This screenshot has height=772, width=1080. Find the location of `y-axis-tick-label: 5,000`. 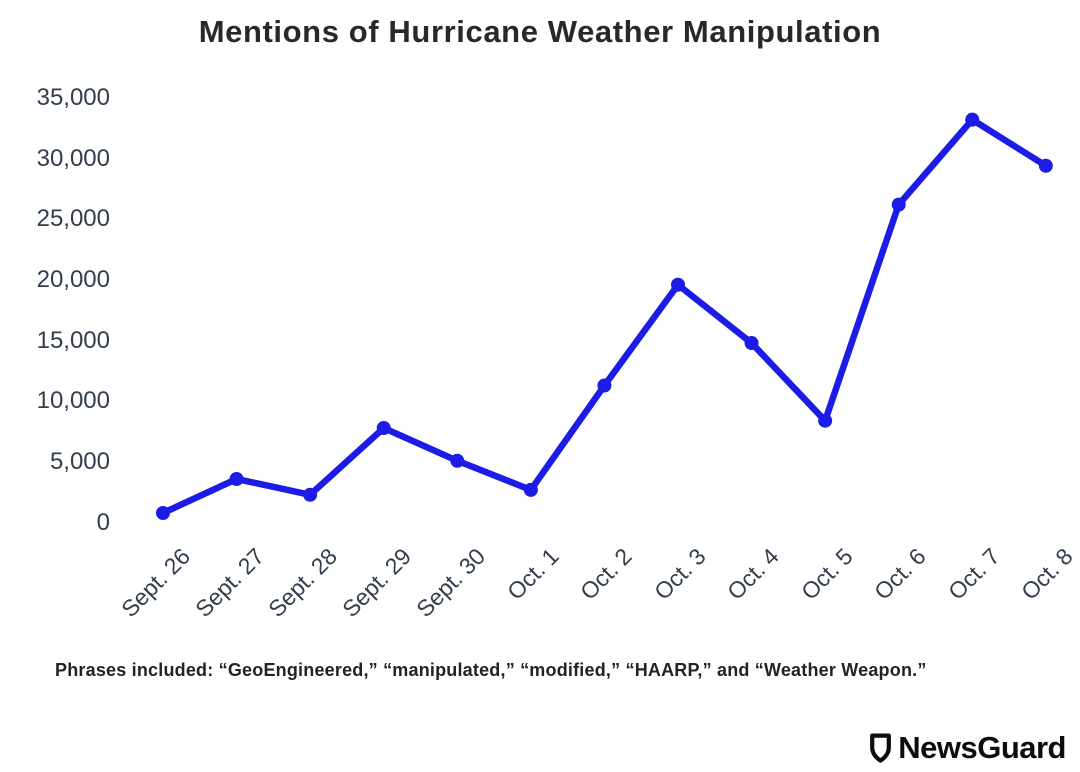

y-axis-tick-label: 5,000 is located at coordinates (79, 461).